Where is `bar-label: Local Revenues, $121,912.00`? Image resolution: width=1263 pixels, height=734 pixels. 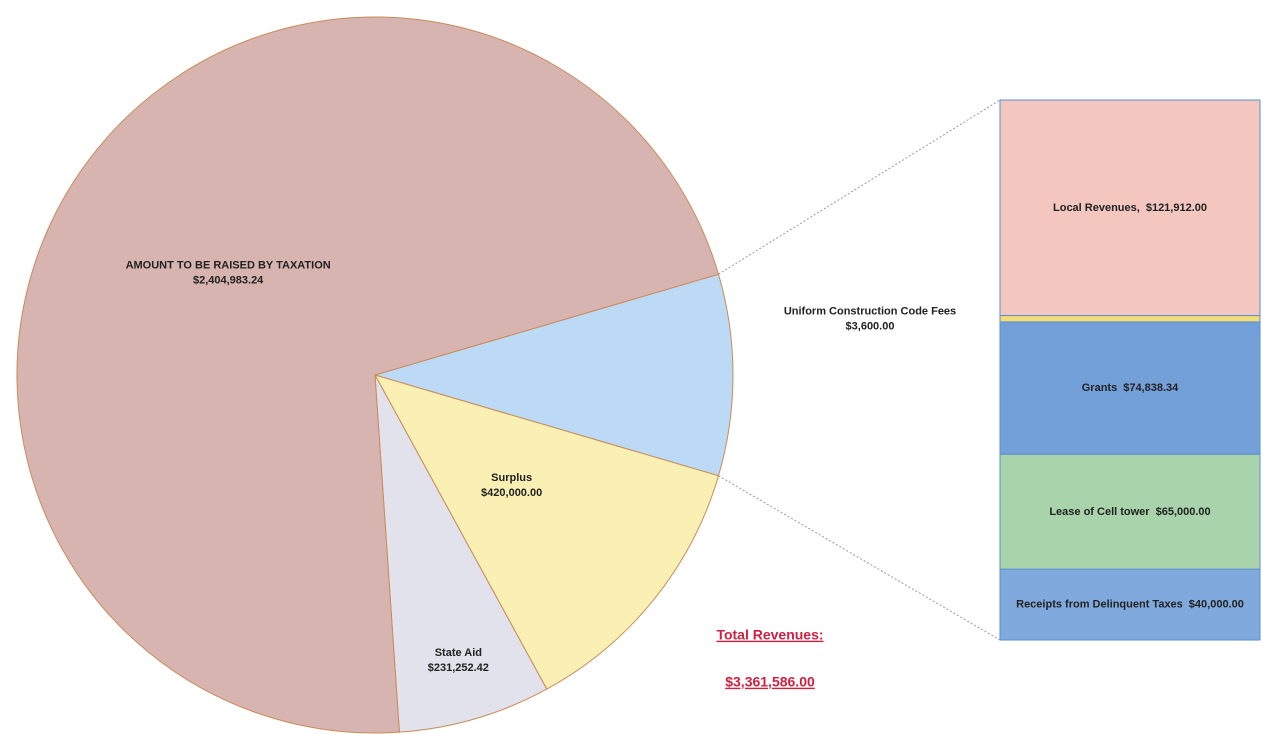 bar-label: Local Revenues, $121,912.00 is located at coordinates (1130, 208).